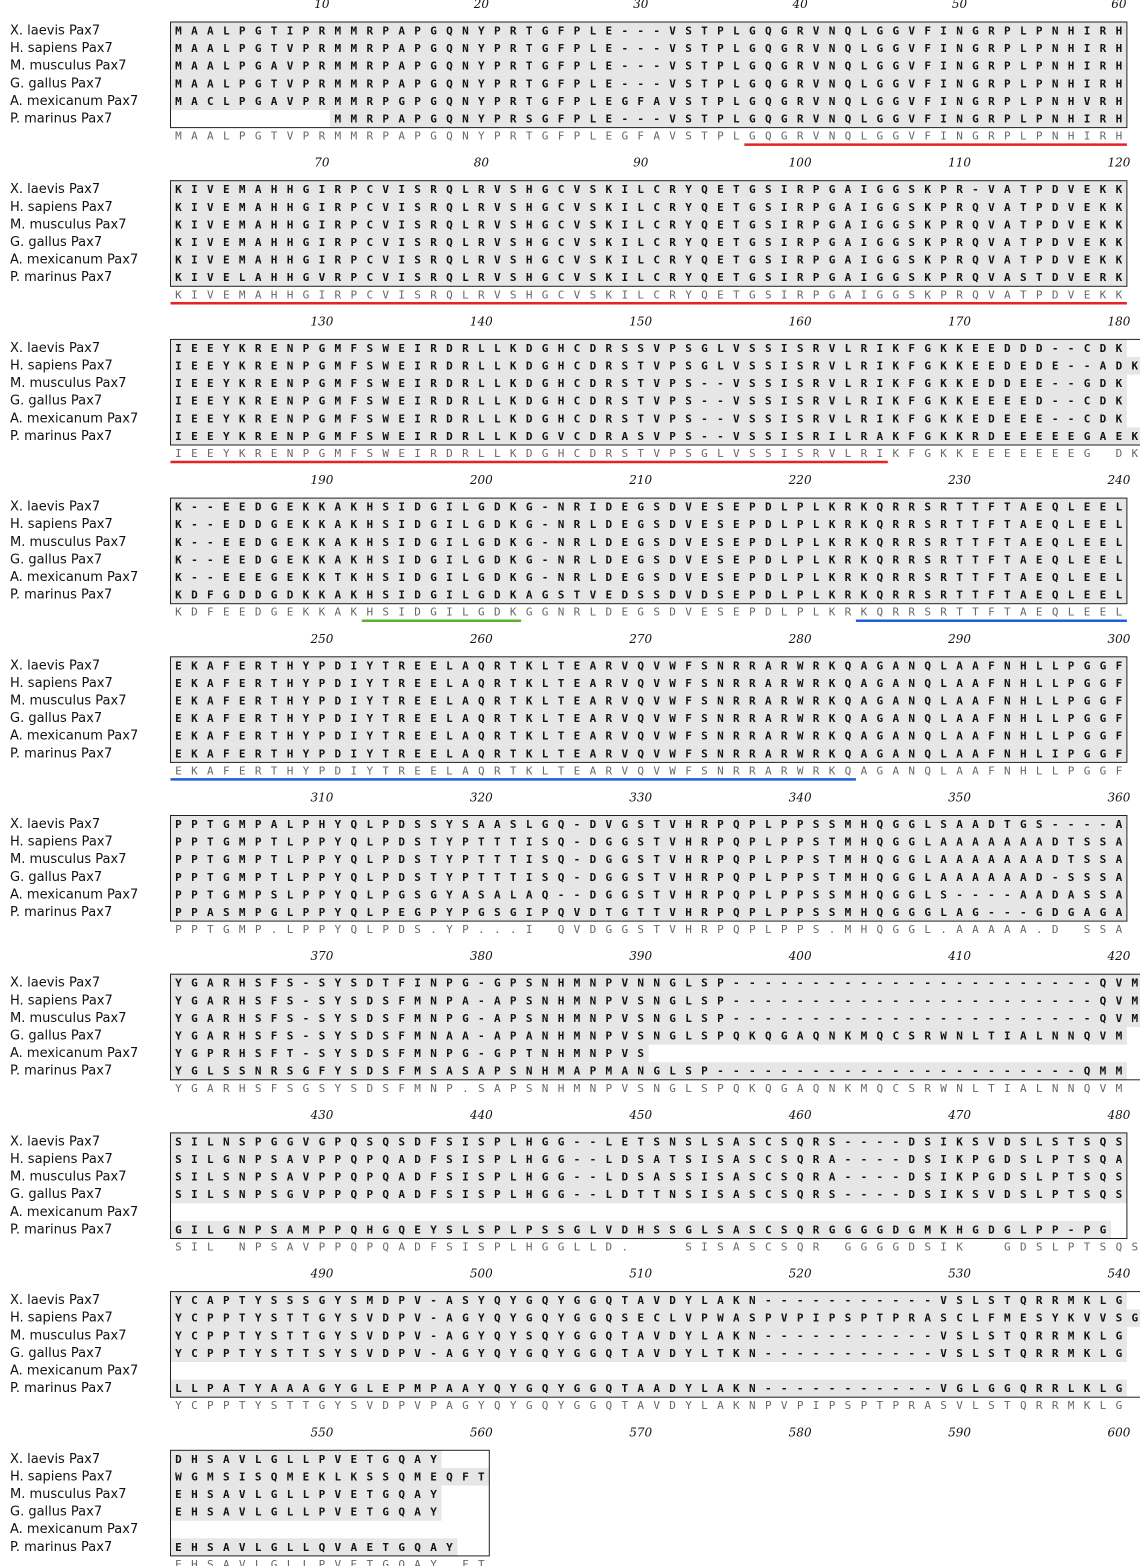  What do you see at coordinates (832, 1036) in the screenshot?
I see `residue: N` at bounding box center [832, 1036].